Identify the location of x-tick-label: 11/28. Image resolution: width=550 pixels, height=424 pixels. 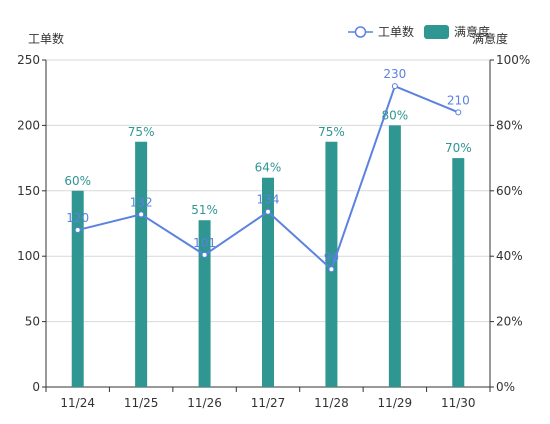
(331, 403).